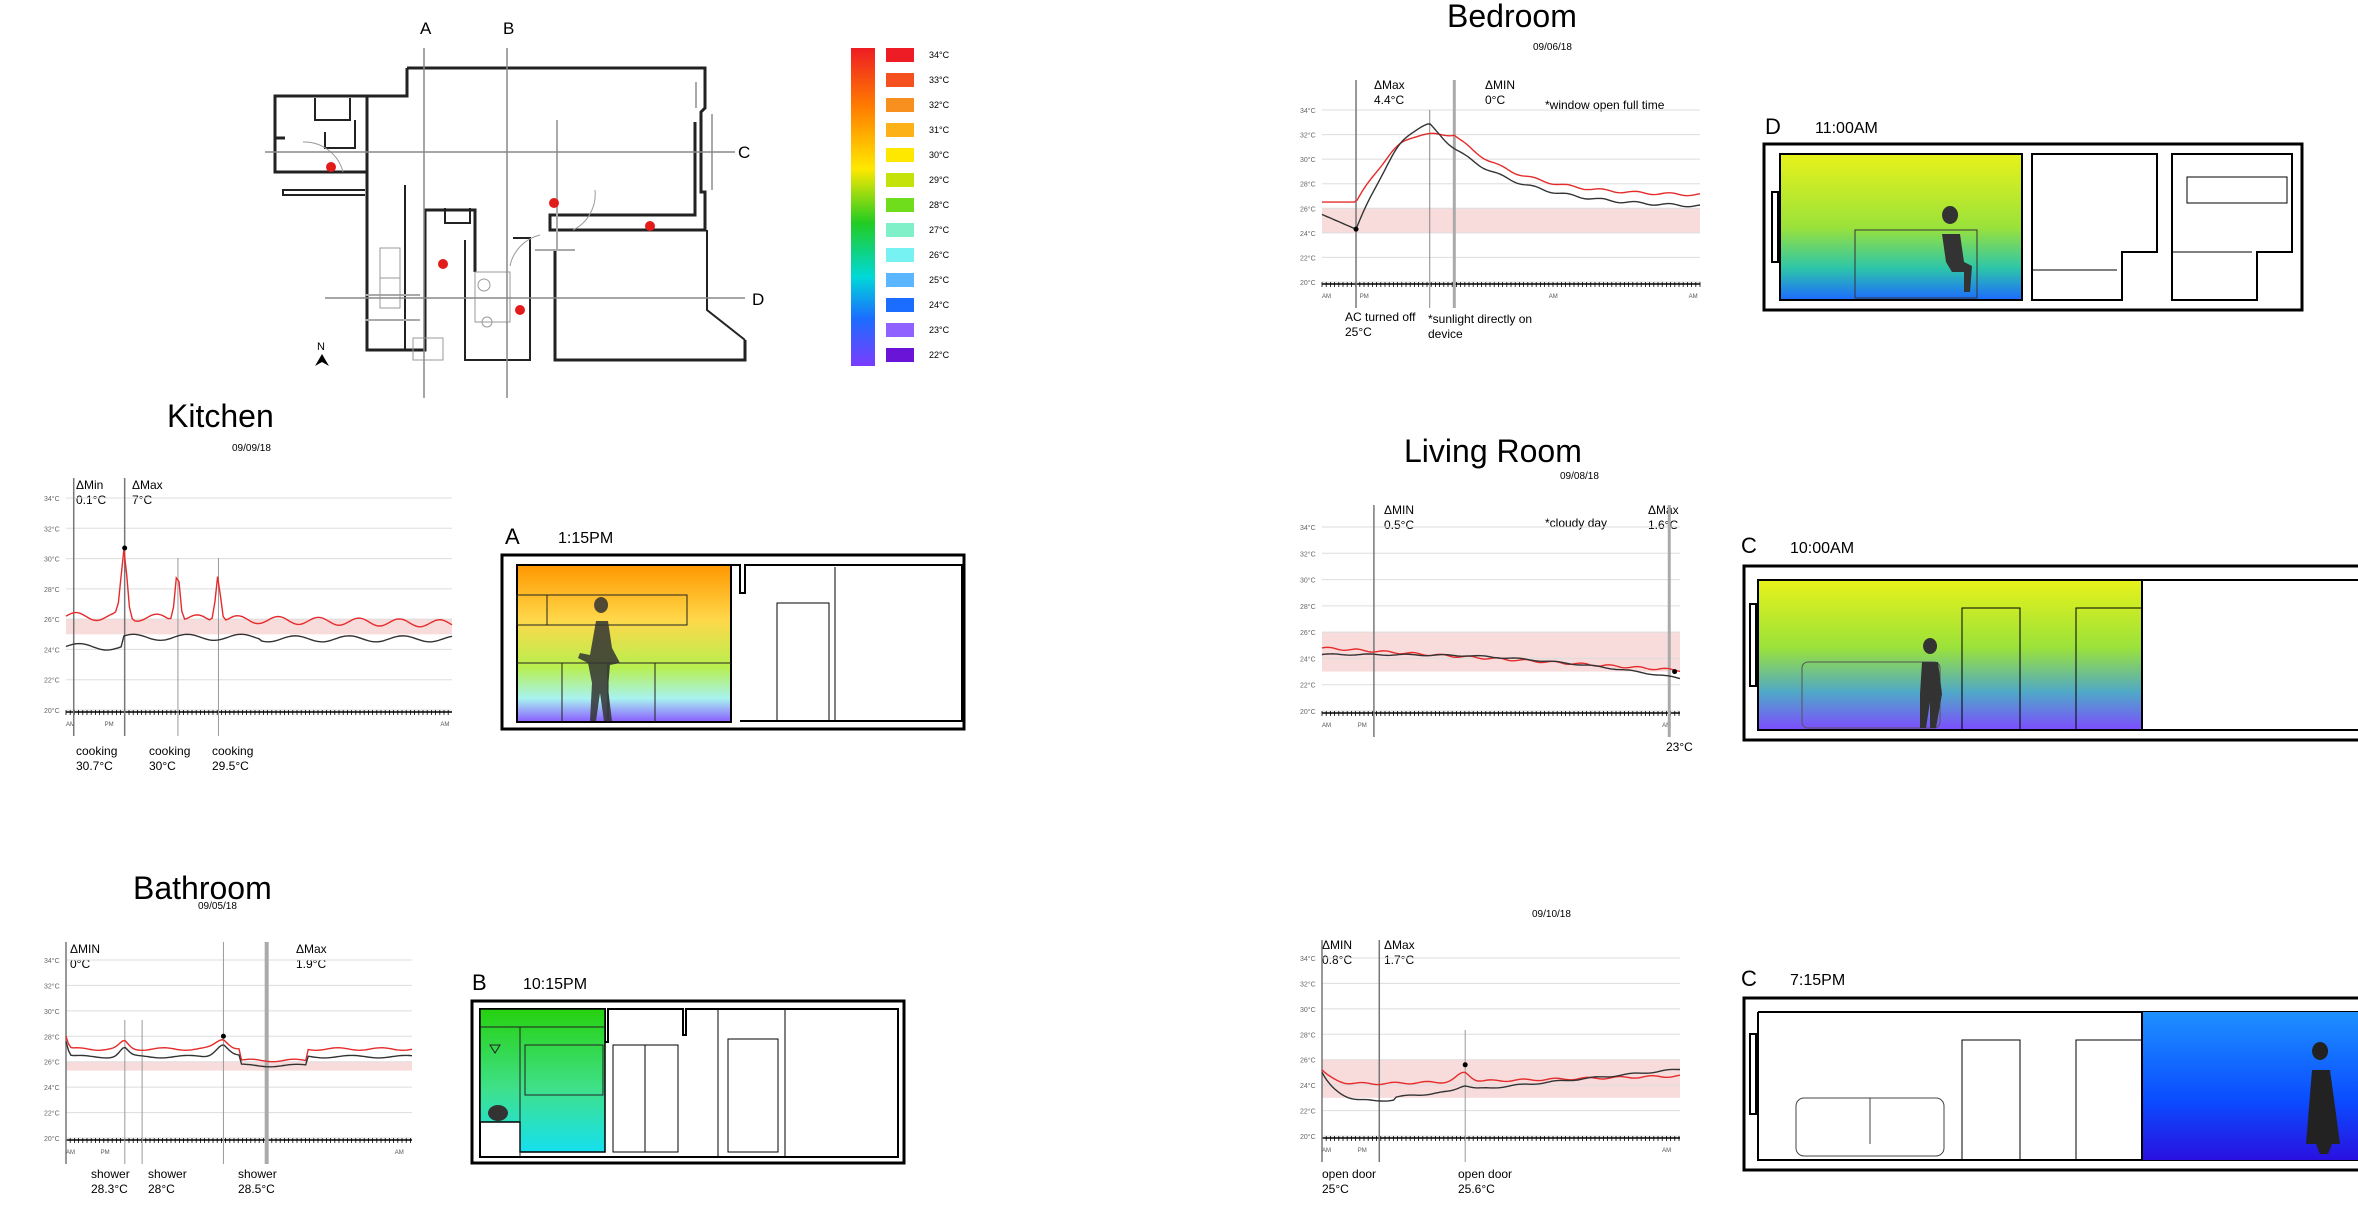 The height and width of the screenshot is (1214, 2358). Describe the element at coordinates (514, 209) in the screenshot. I see `floor-plan: A B C D N` at that location.